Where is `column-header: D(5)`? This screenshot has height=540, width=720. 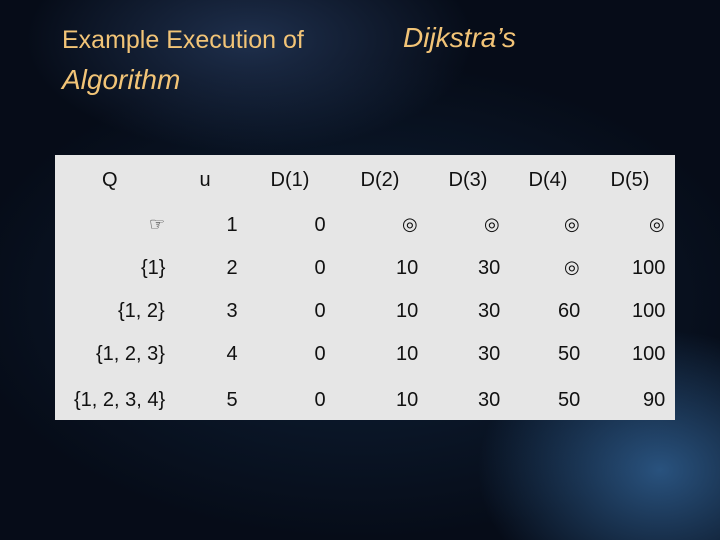 column-header: D(5) is located at coordinates (630, 180).